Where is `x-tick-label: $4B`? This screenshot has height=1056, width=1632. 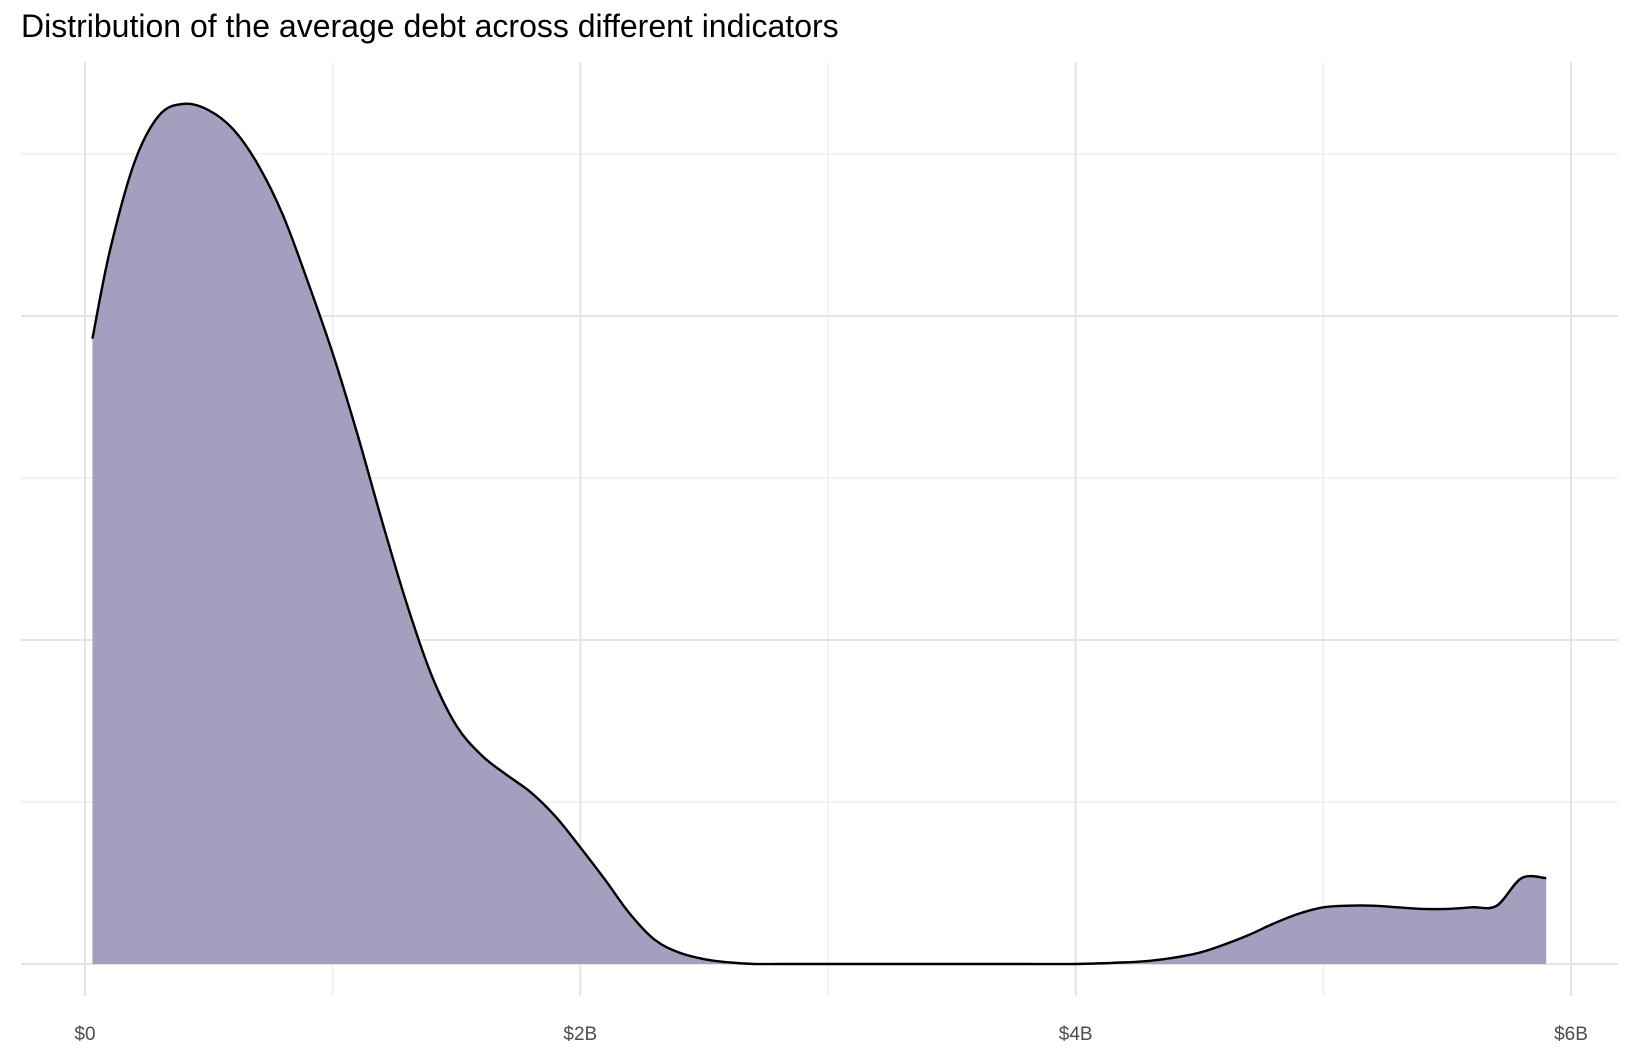
x-tick-label: $4B is located at coordinates (1076, 1034).